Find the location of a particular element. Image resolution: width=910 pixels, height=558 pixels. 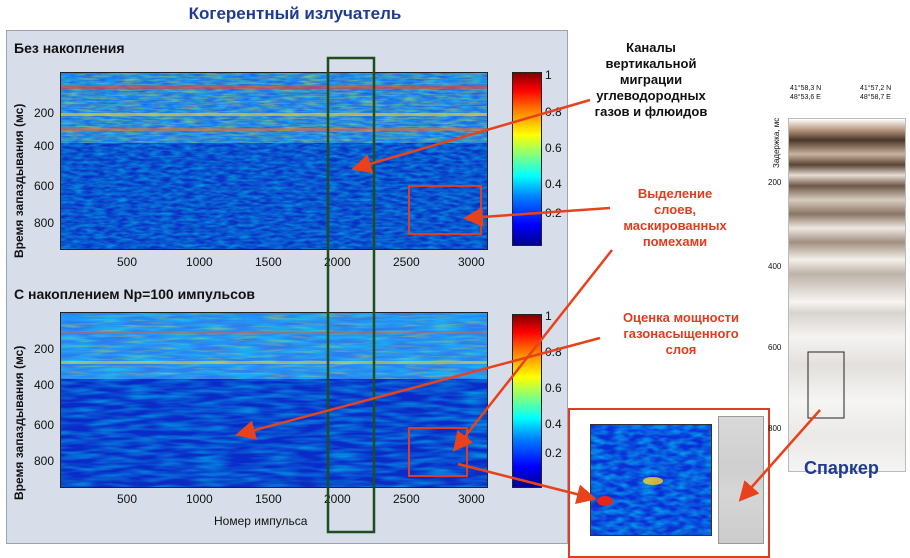

sparker-y-tick: 600 is located at coordinates (775, 347).